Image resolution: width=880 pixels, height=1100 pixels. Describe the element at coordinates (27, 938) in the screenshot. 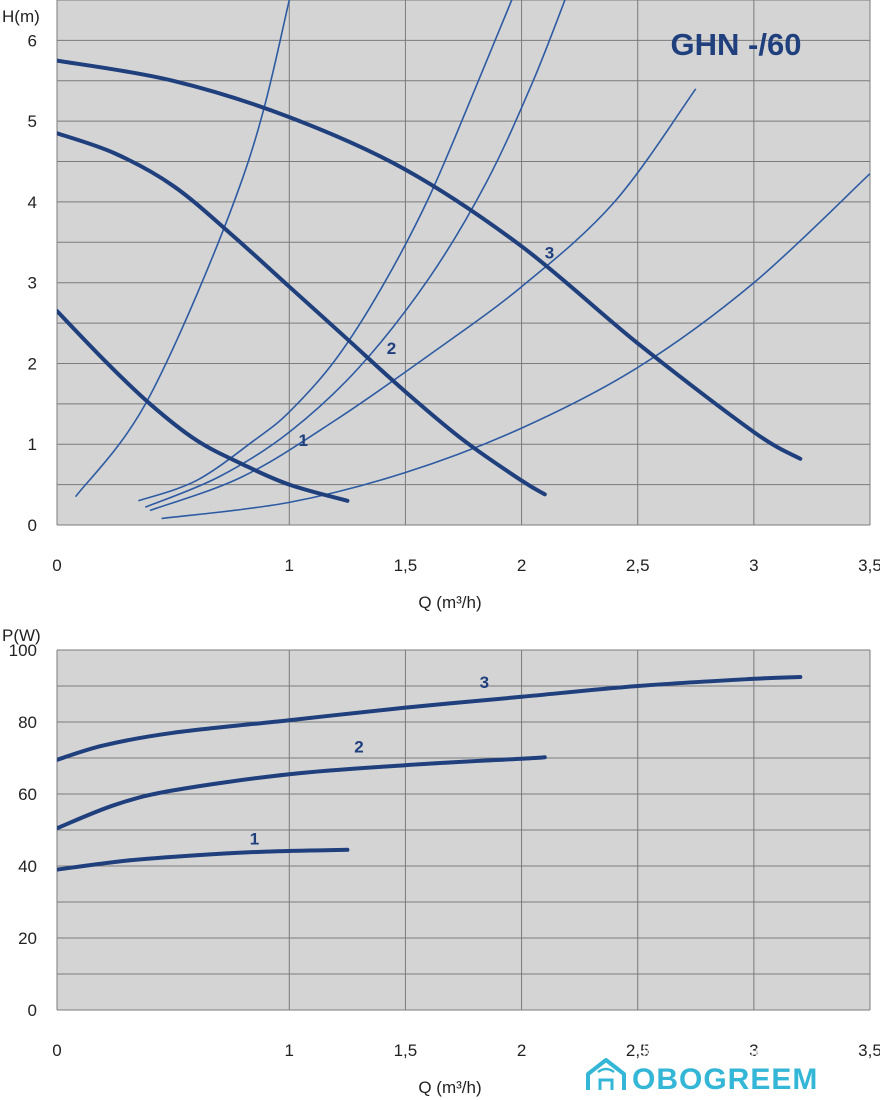

I see `y-tick-label: 20` at that location.